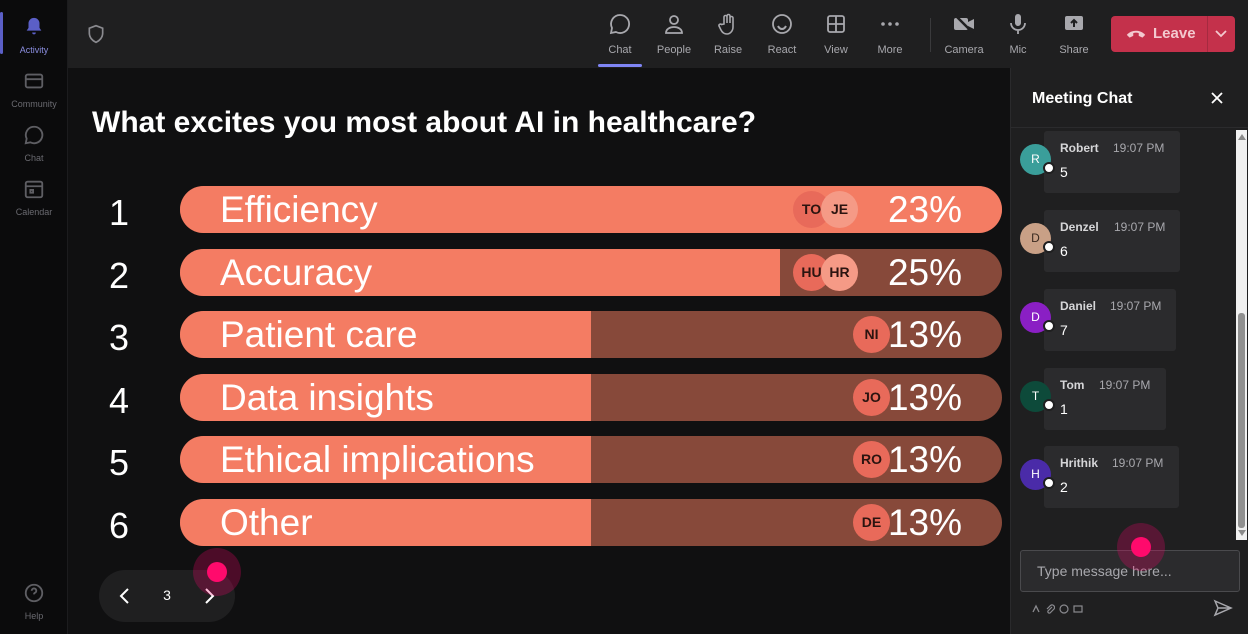 The width and height of the screenshot is (1248, 634). Describe the element at coordinates (1018, 24) in the screenshot. I see `mic-icon` at that location.